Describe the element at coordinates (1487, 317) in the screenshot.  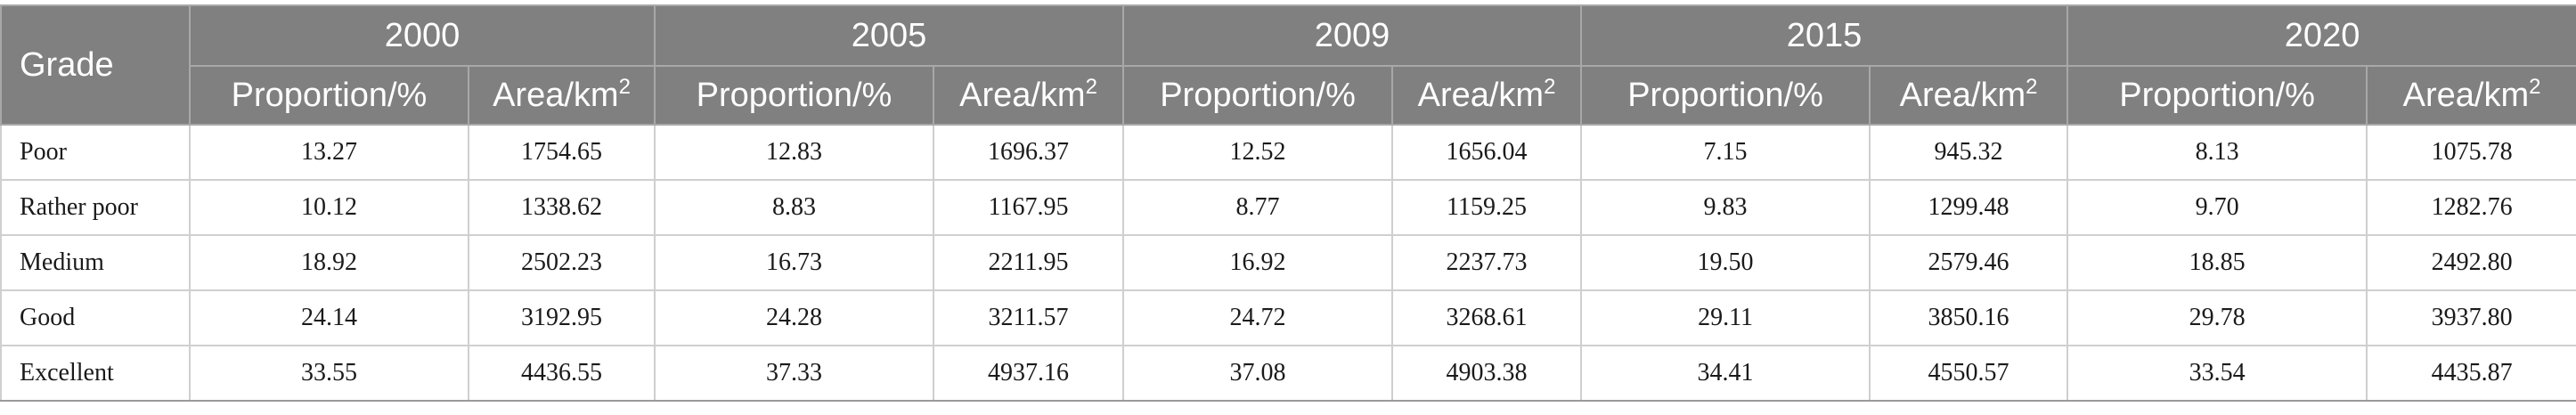
I see `area-cell: 3268.61` at that location.